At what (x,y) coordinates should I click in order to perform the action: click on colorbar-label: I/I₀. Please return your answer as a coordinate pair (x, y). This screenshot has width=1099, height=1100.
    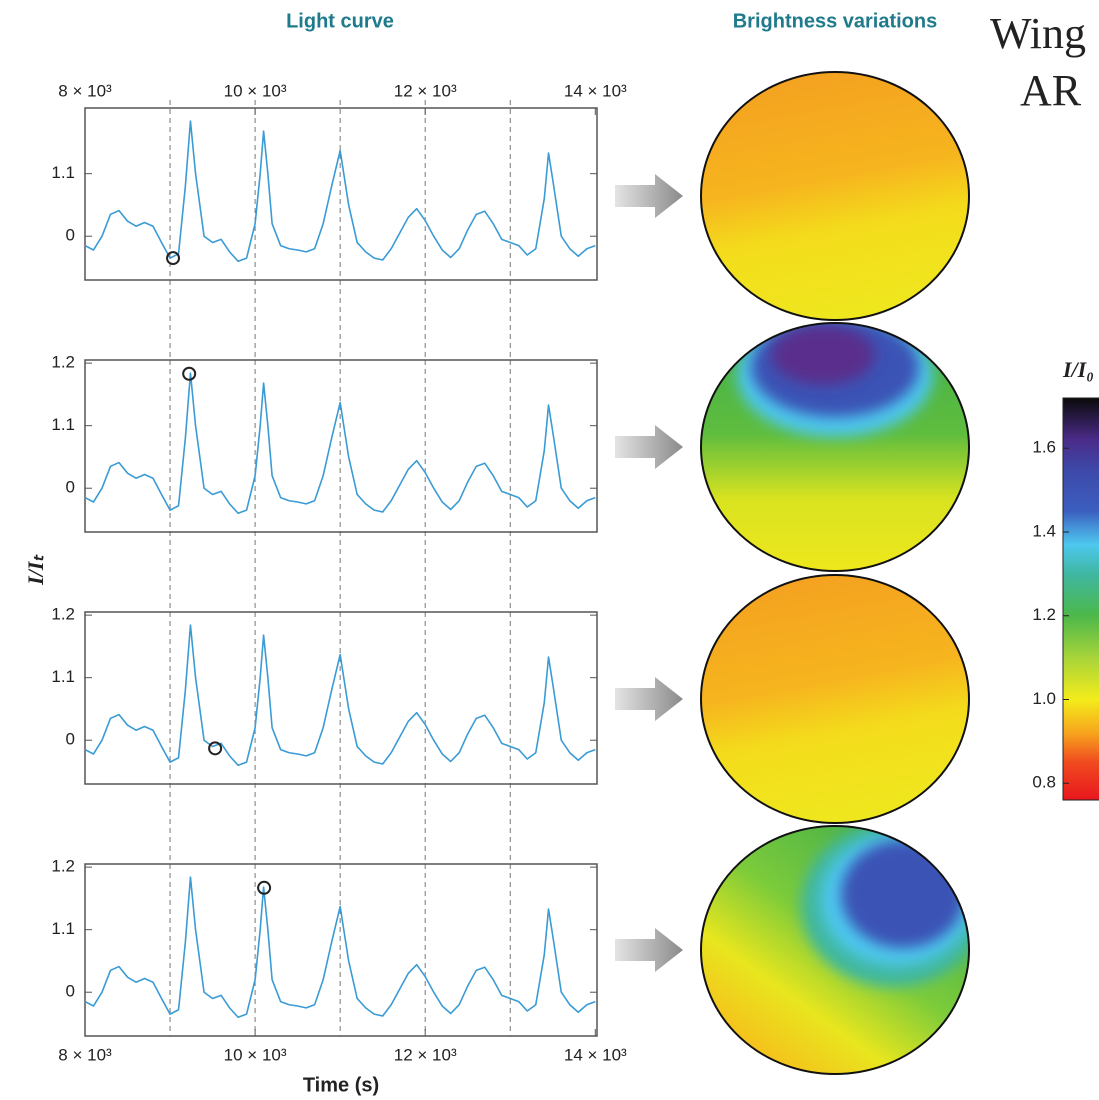
    Looking at the image, I should click on (1078, 369).